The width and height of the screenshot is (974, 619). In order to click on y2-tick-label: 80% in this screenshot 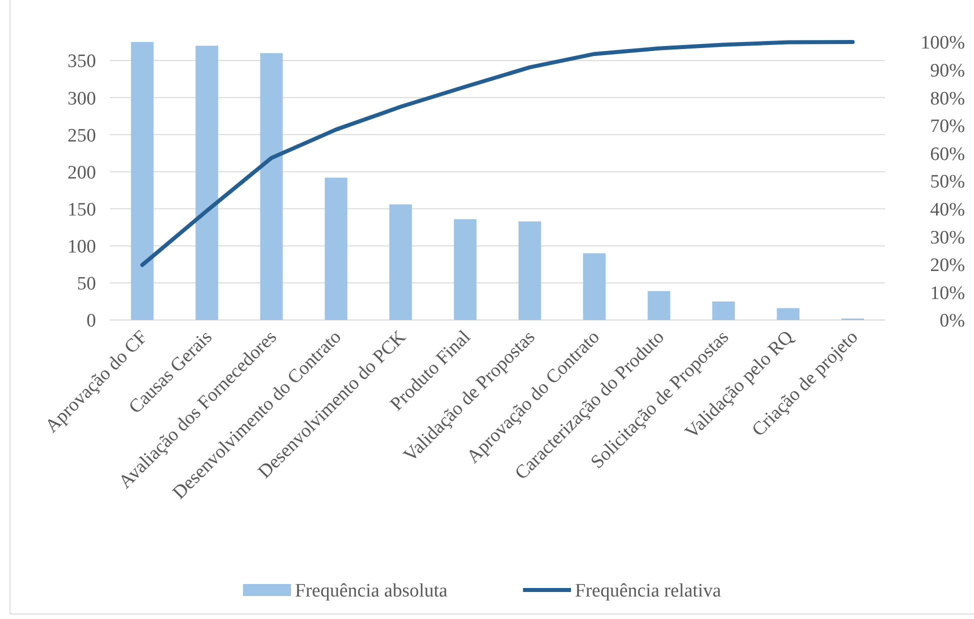, I will do `click(948, 99)`.